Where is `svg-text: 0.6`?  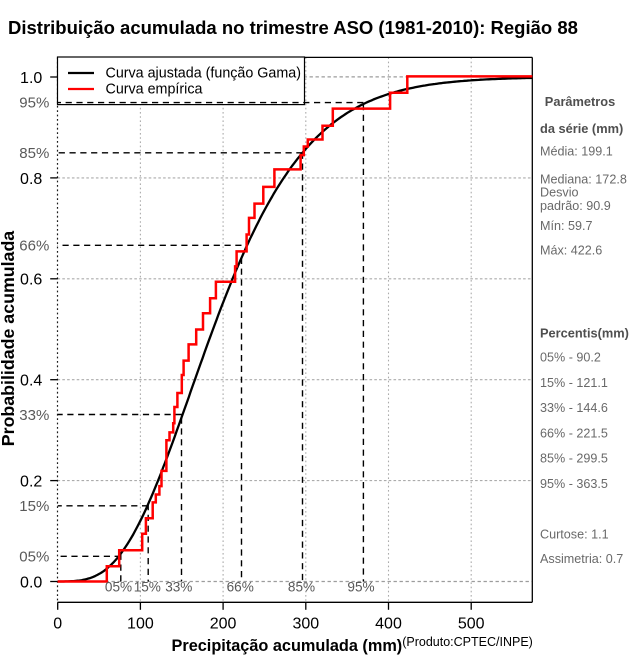
svg-text: 0.6 is located at coordinates (31, 280).